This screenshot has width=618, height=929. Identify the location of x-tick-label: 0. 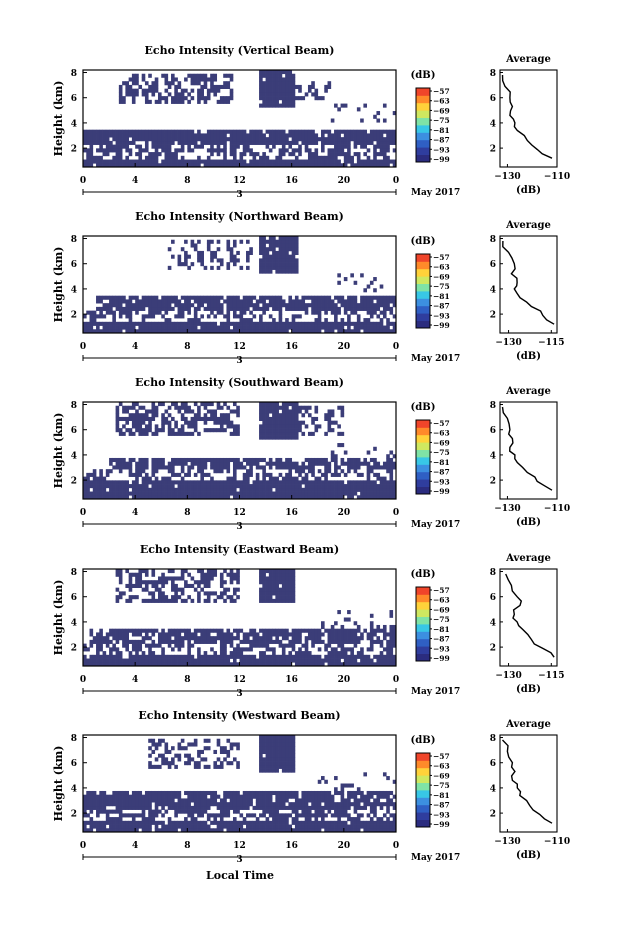
(83, 347).